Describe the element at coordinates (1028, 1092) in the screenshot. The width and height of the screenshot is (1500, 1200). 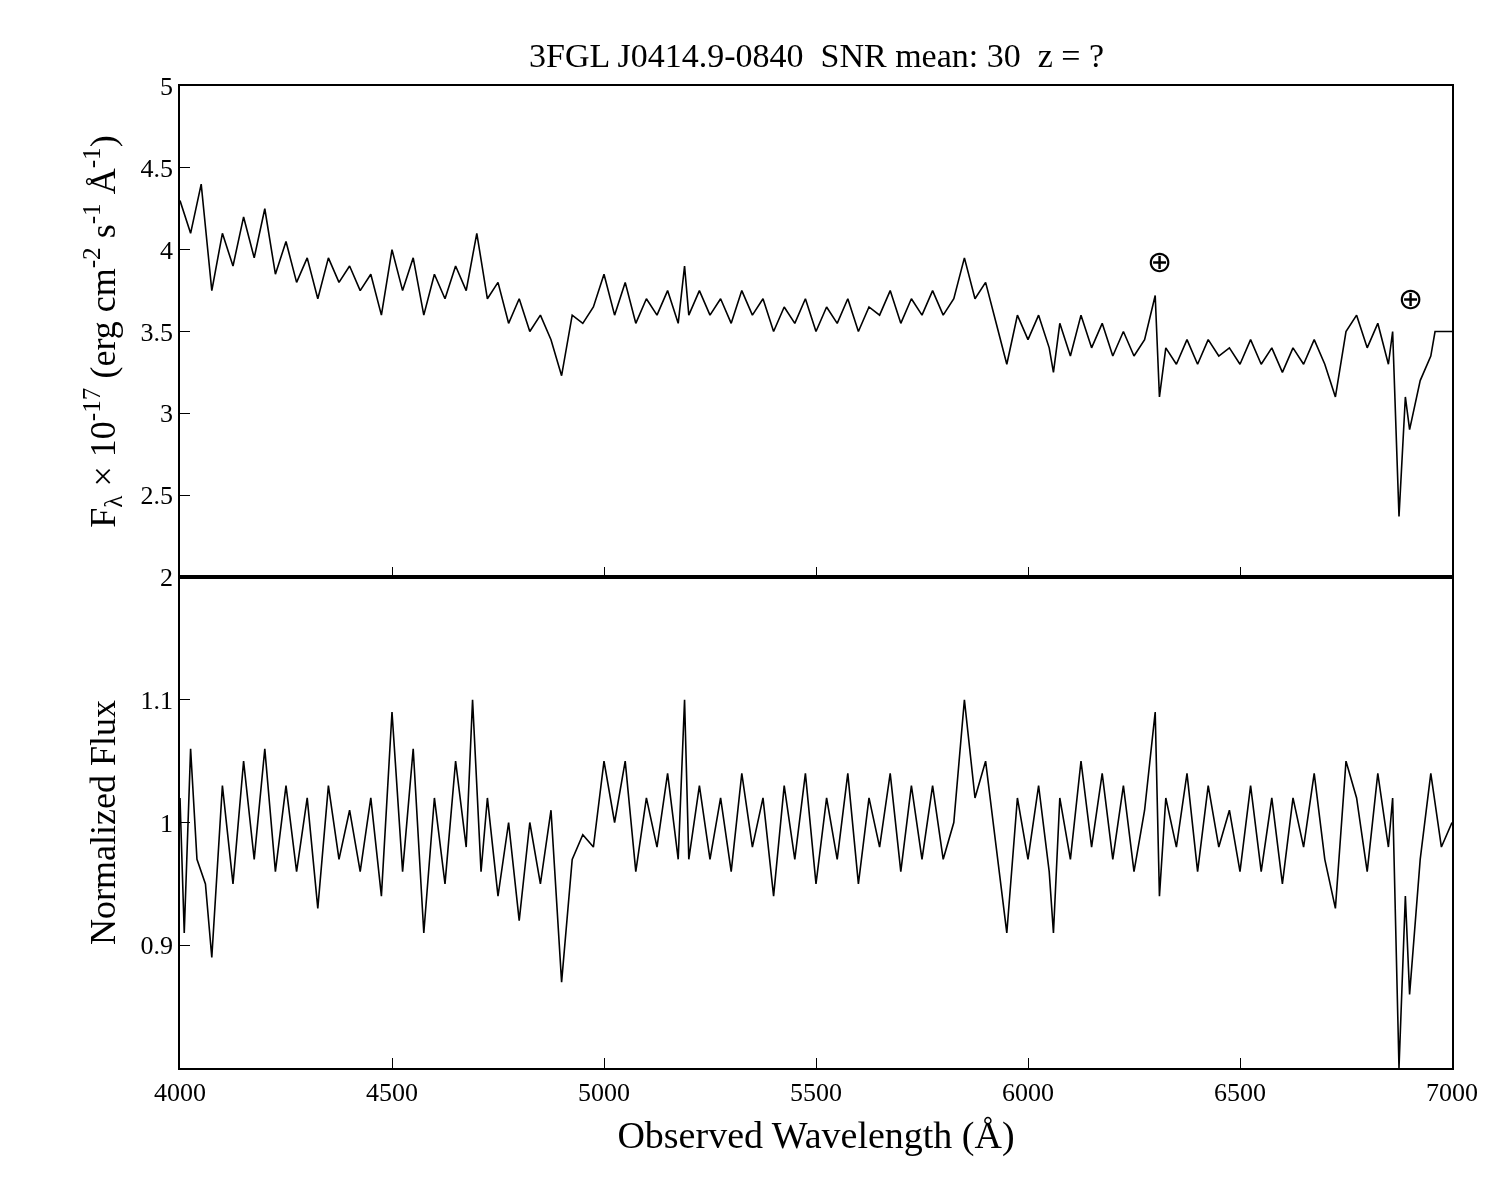
I see `x-tick-label: 6000` at that location.